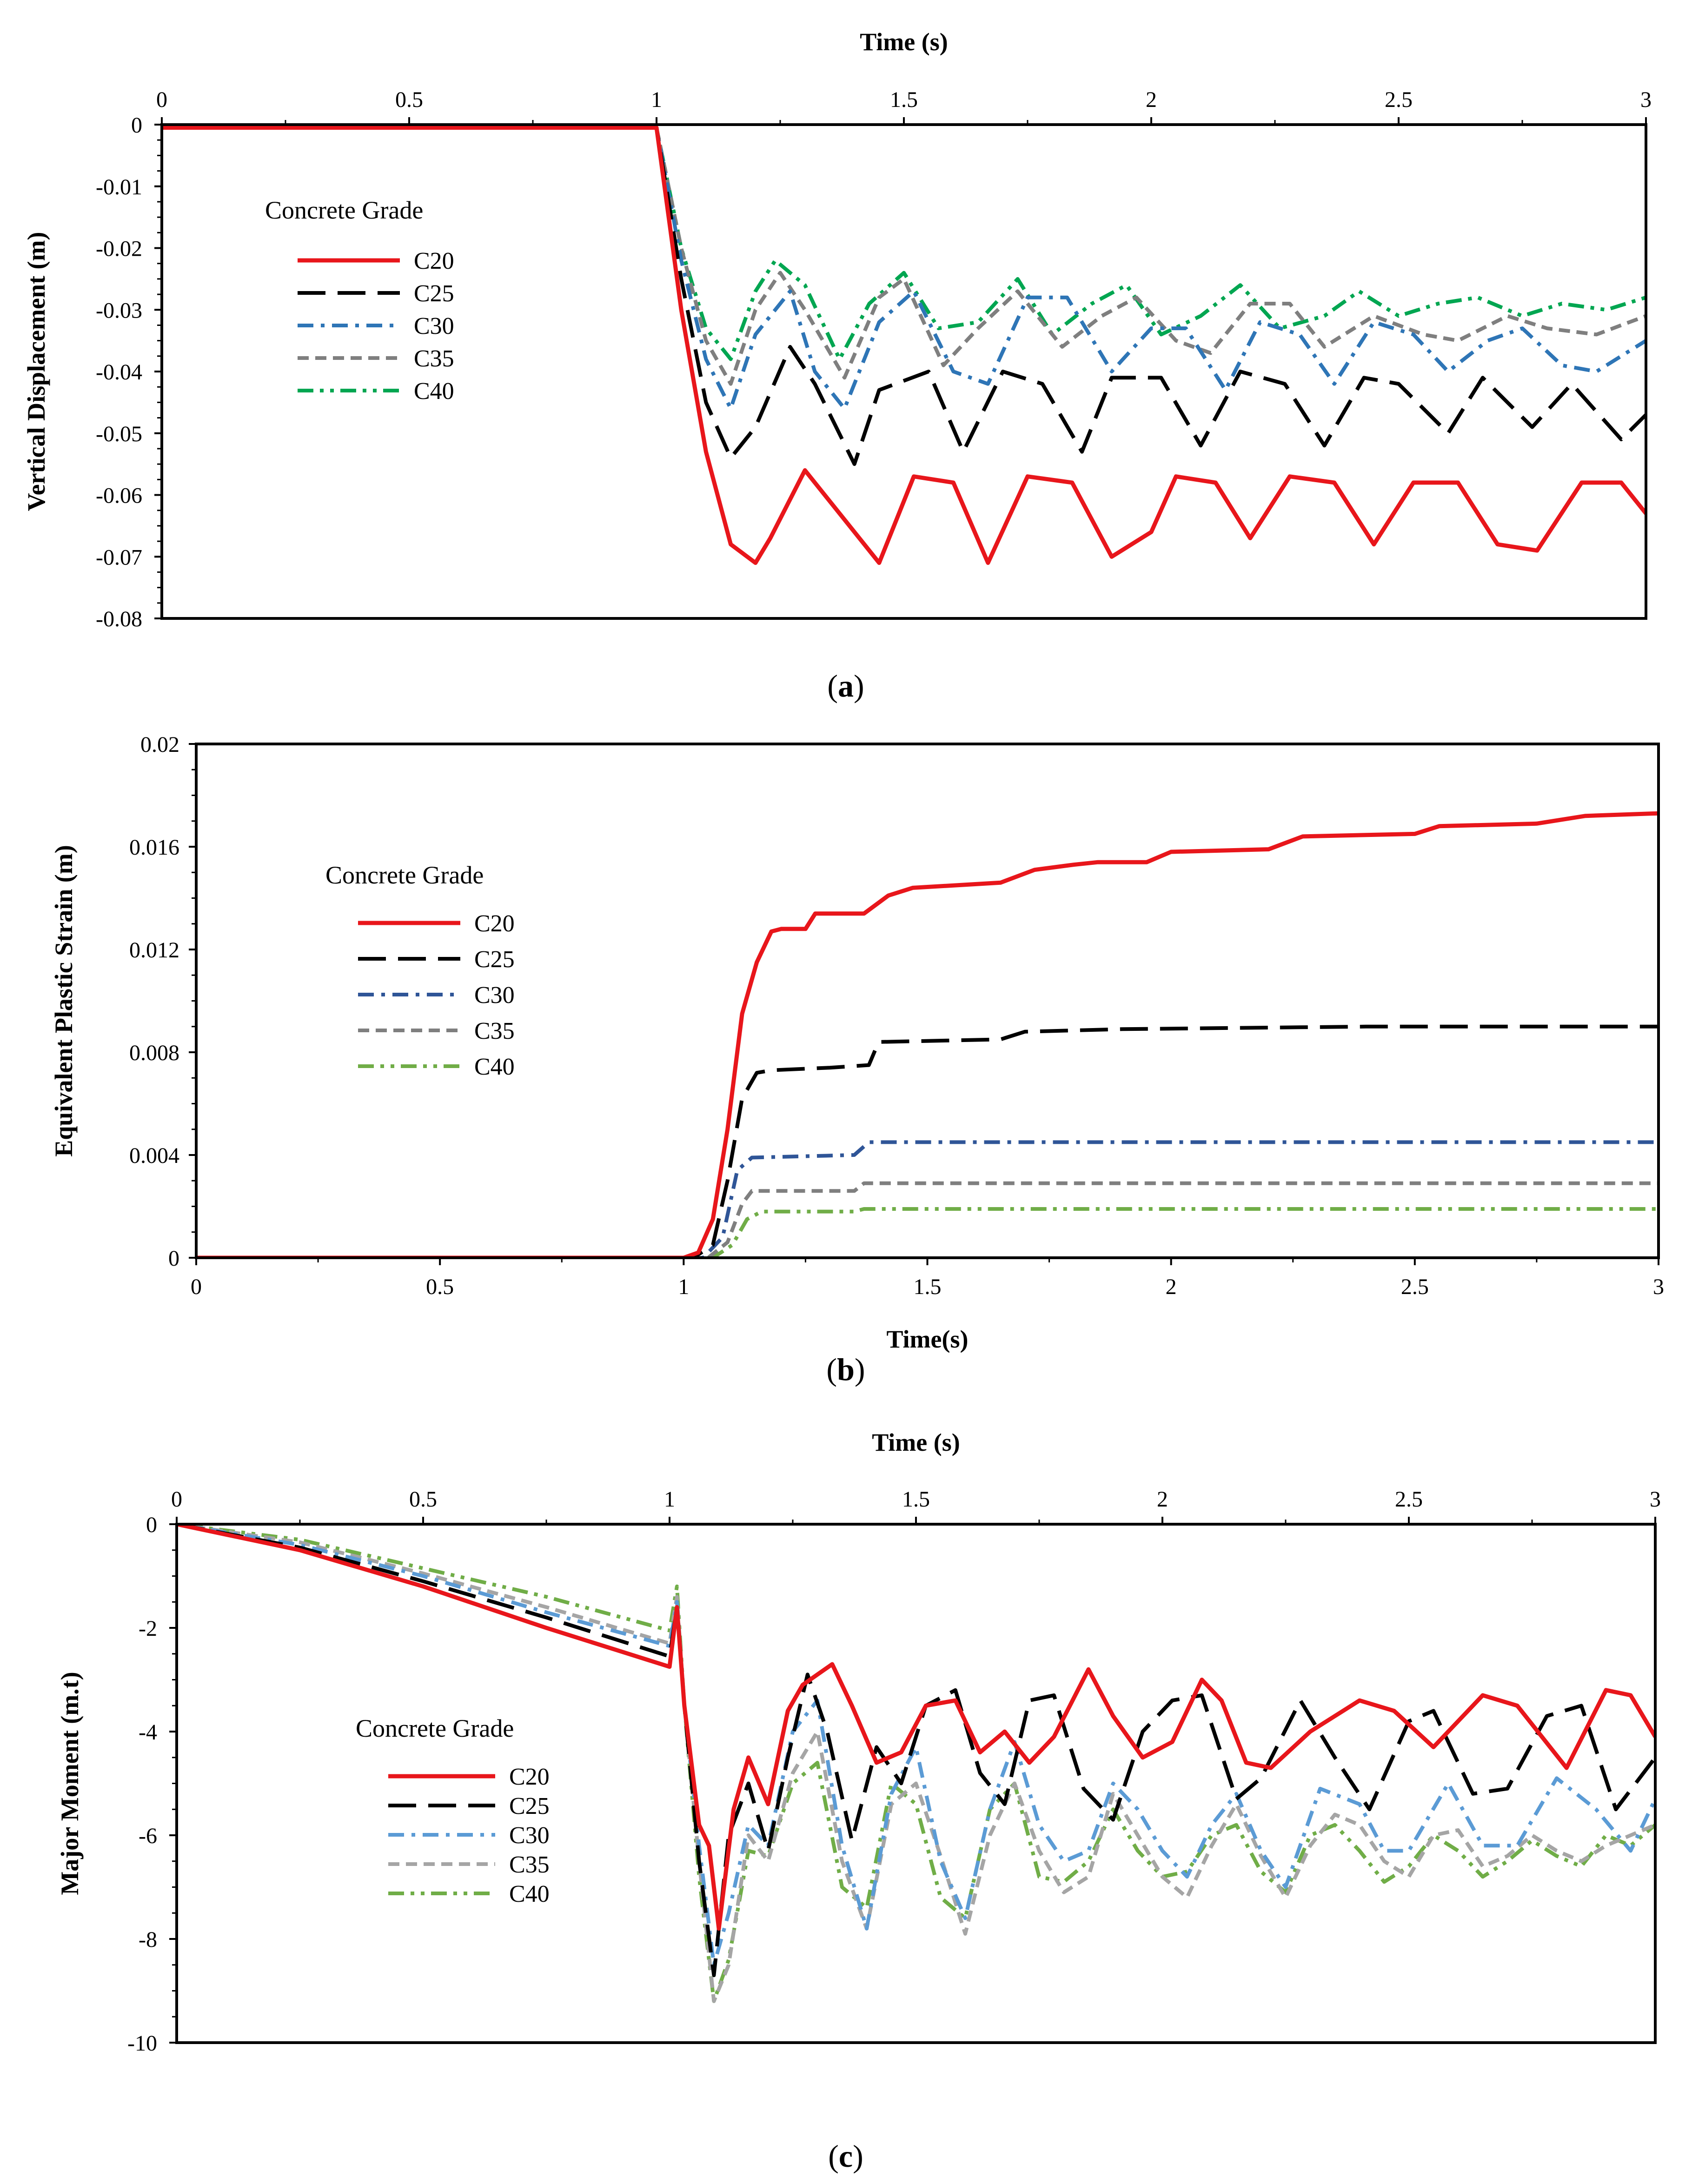 The image size is (1692, 2184). Describe the element at coordinates (119, 557) in the screenshot. I see `y-tick-label: -0.07` at that location.